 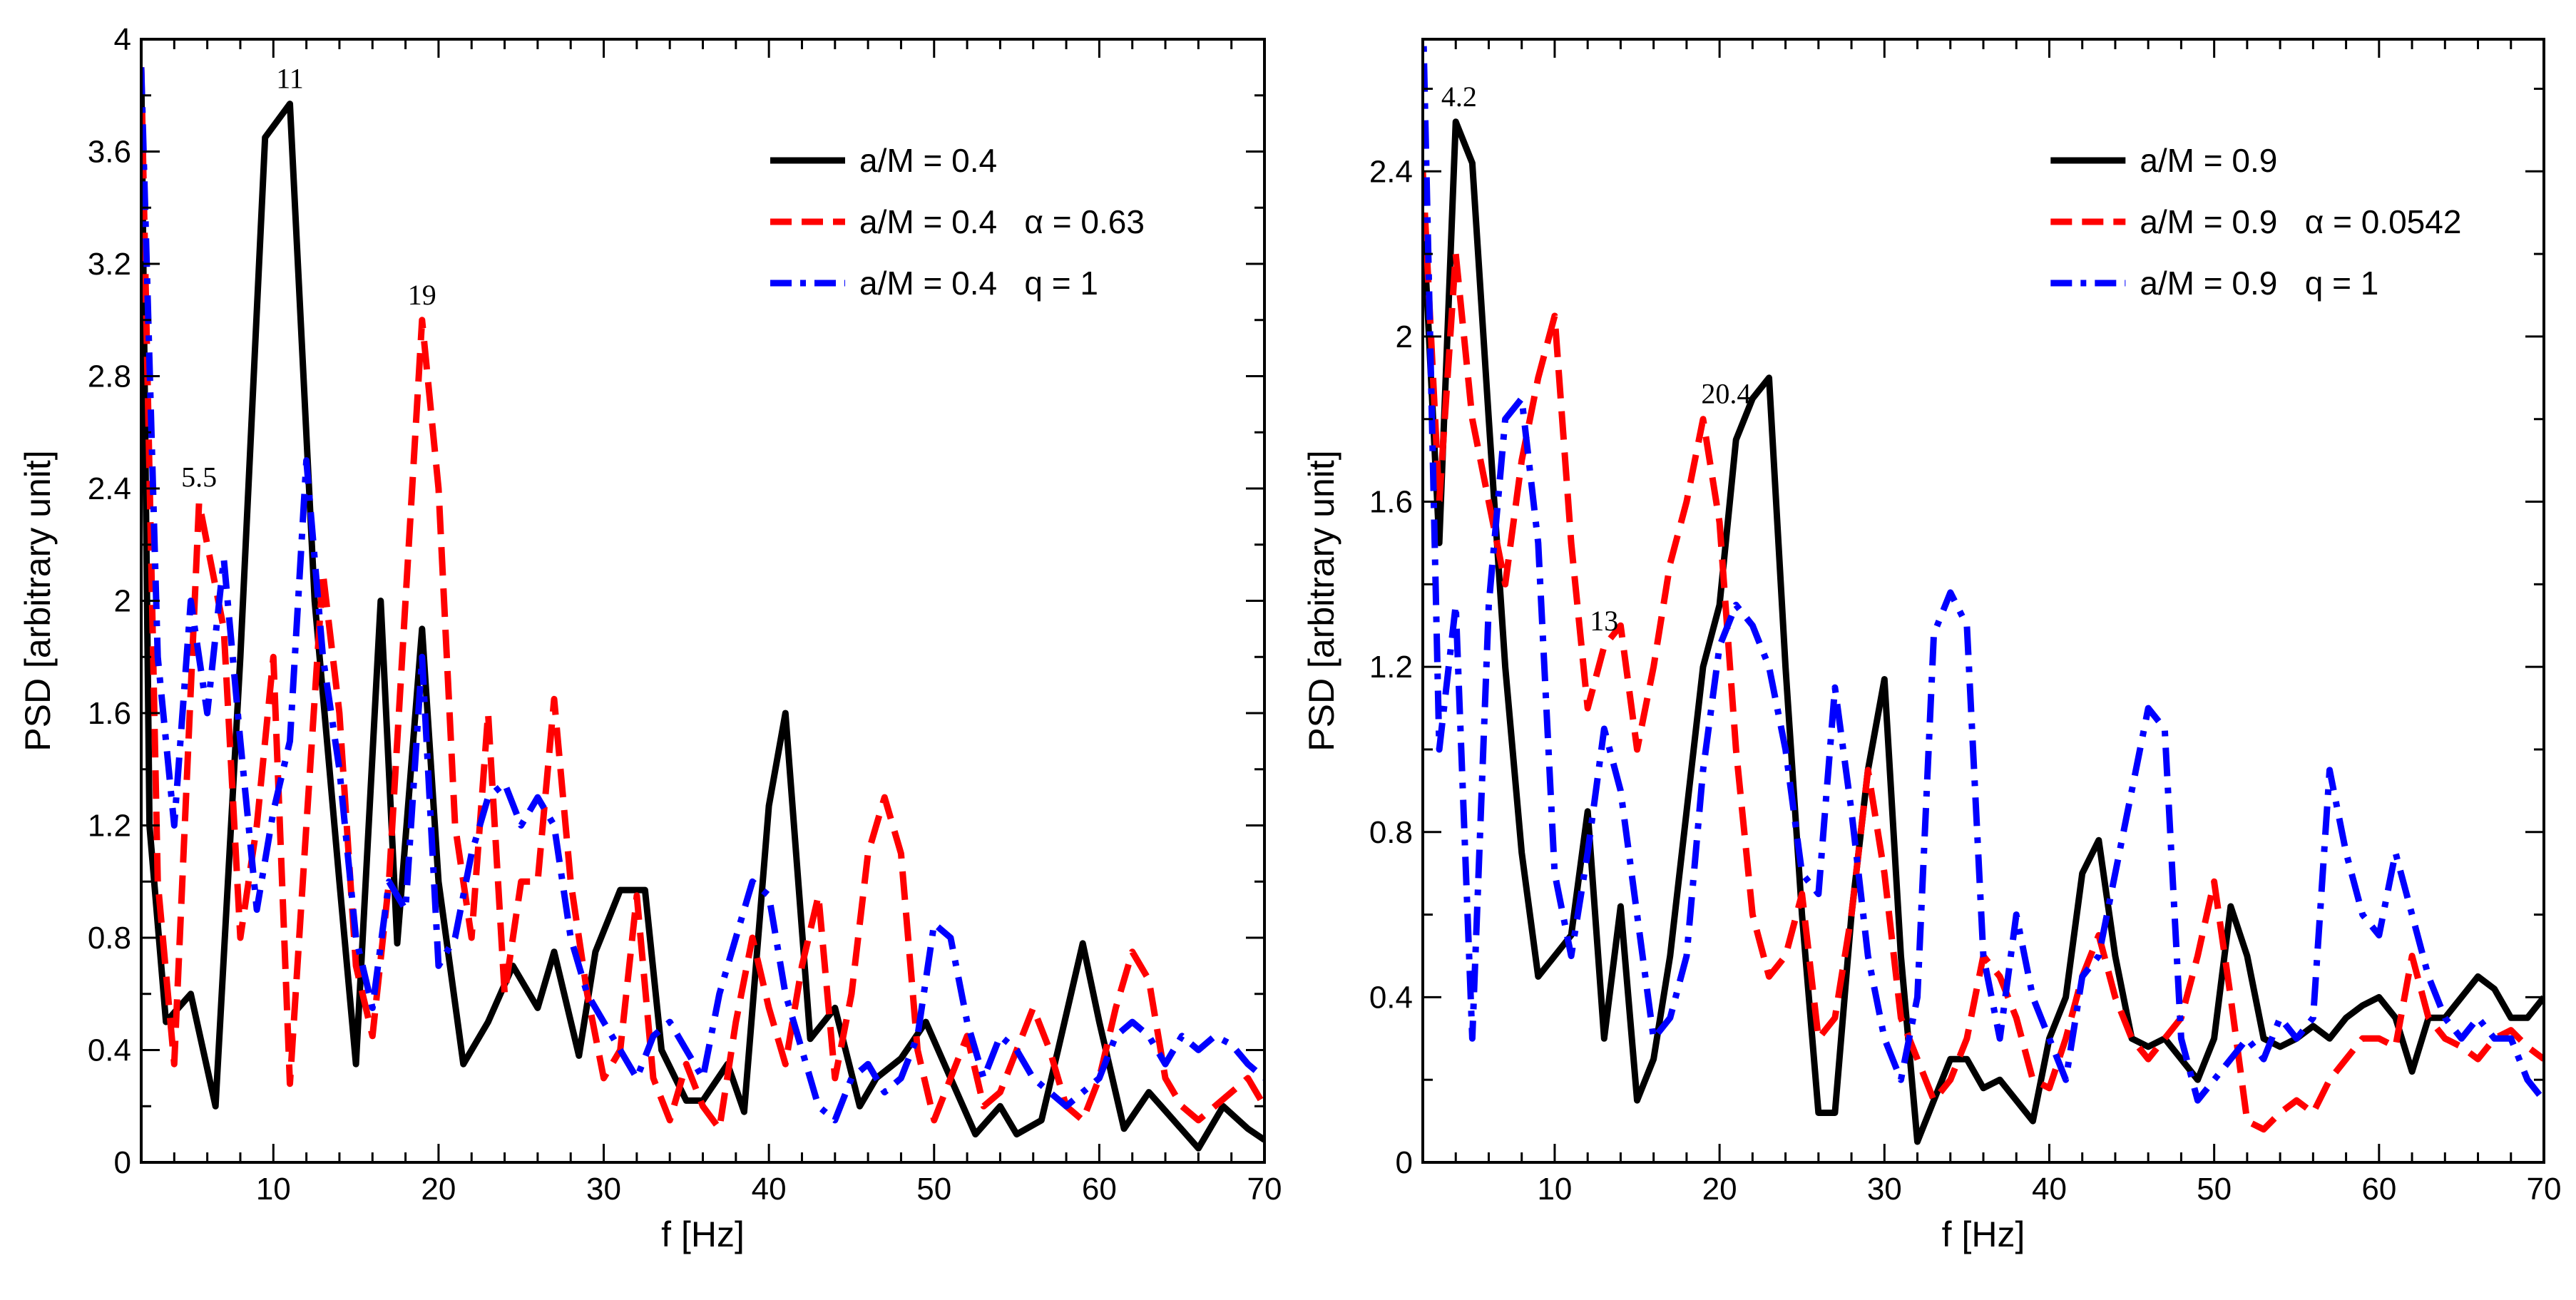 What do you see at coordinates (1002, 221) in the screenshot?
I see `legend-label-2: a/M = 0.4 α = 0.63` at bounding box center [1002, 221].